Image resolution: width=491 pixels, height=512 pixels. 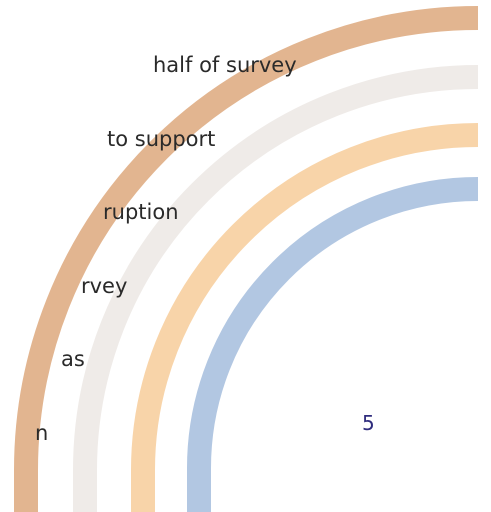 What do you see at coordinates (141, 212) in the screenshot?
I see `text-line: ruption` at bounding box center [141, 212].